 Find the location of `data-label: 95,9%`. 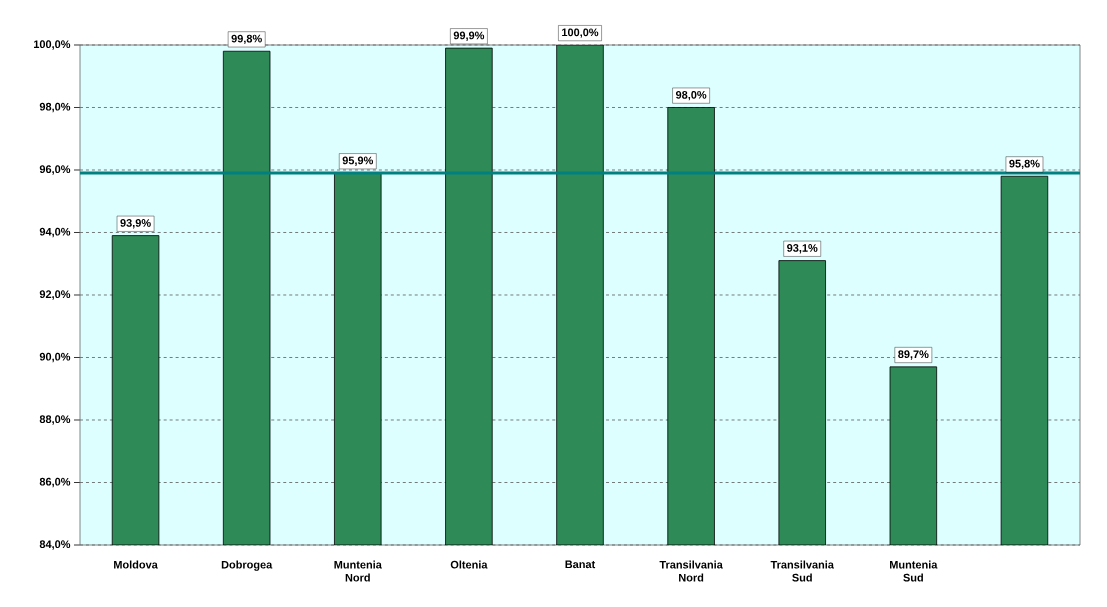

data-label: 95,9% is located at coordinates (358, 161).